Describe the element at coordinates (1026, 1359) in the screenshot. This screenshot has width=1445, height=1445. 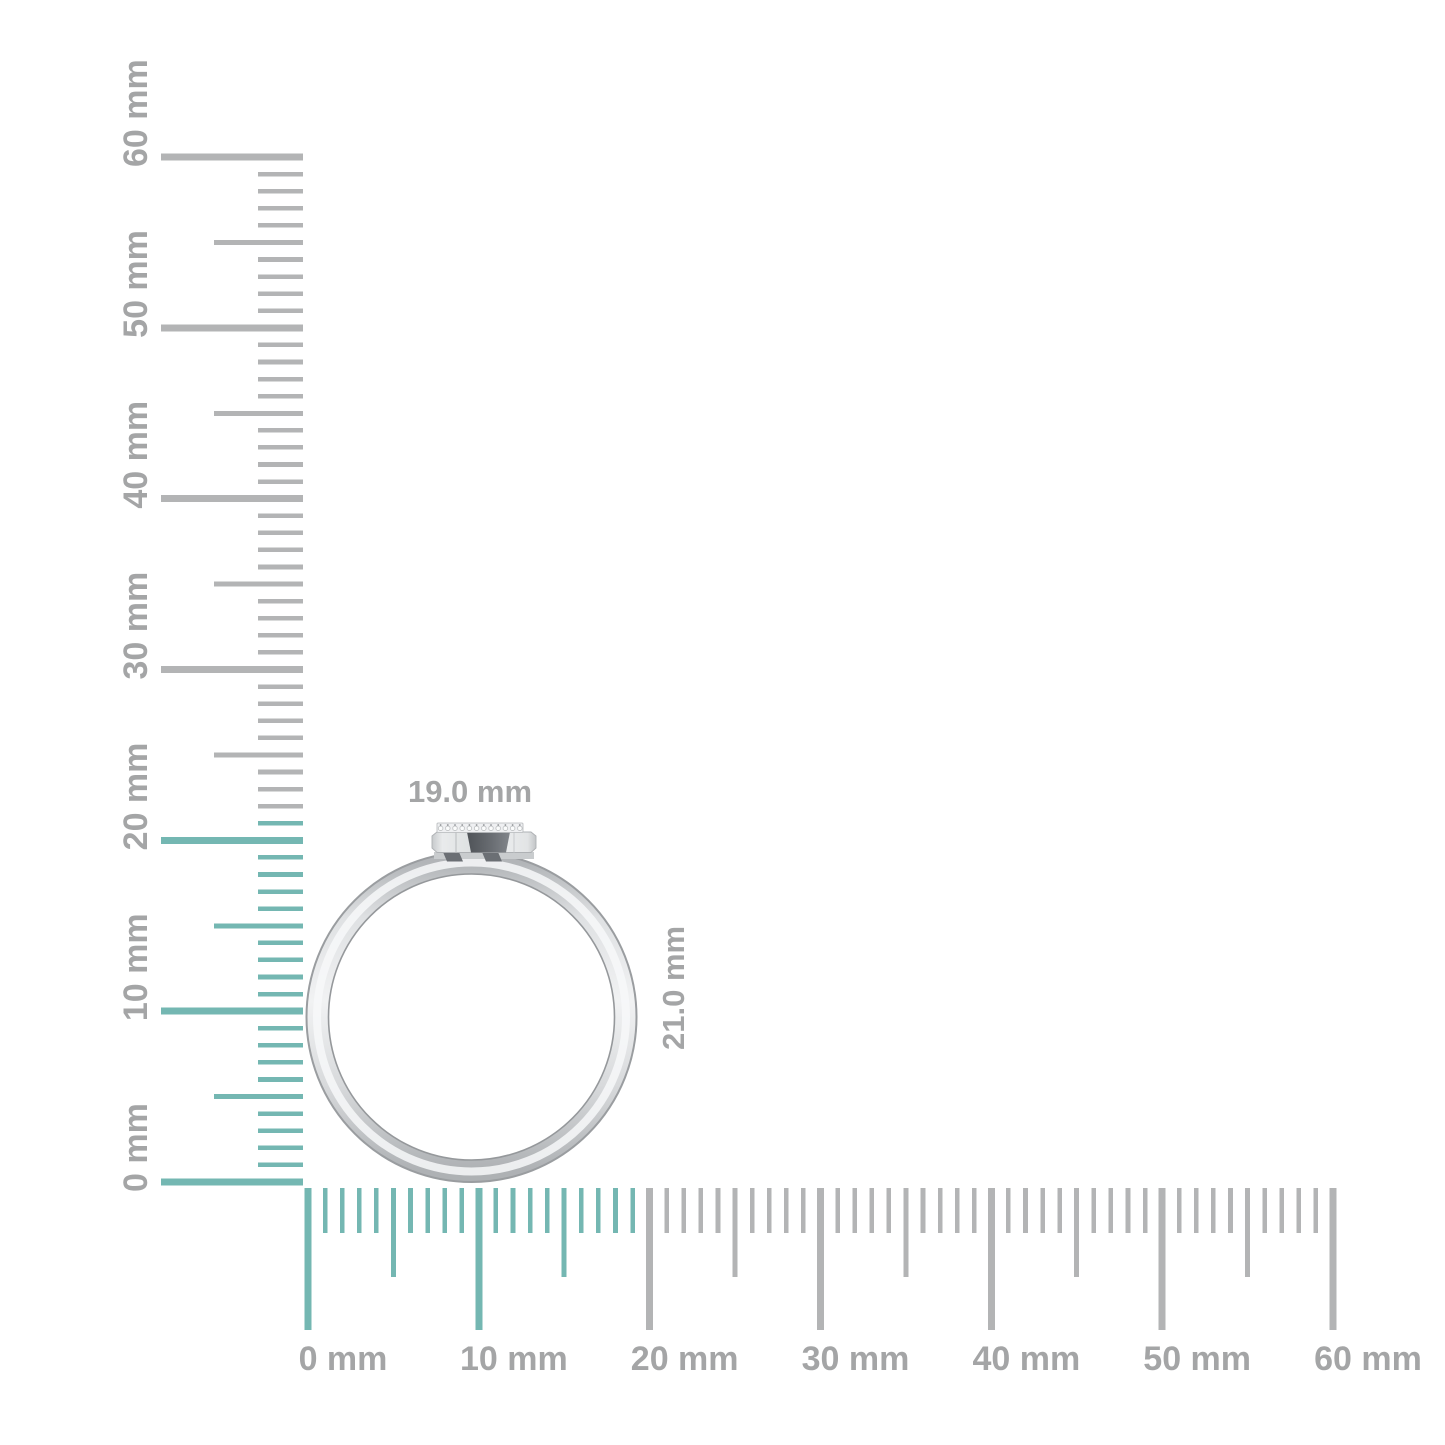
I see `horizontal-ruler-tick-label: 40 mm` at that location.